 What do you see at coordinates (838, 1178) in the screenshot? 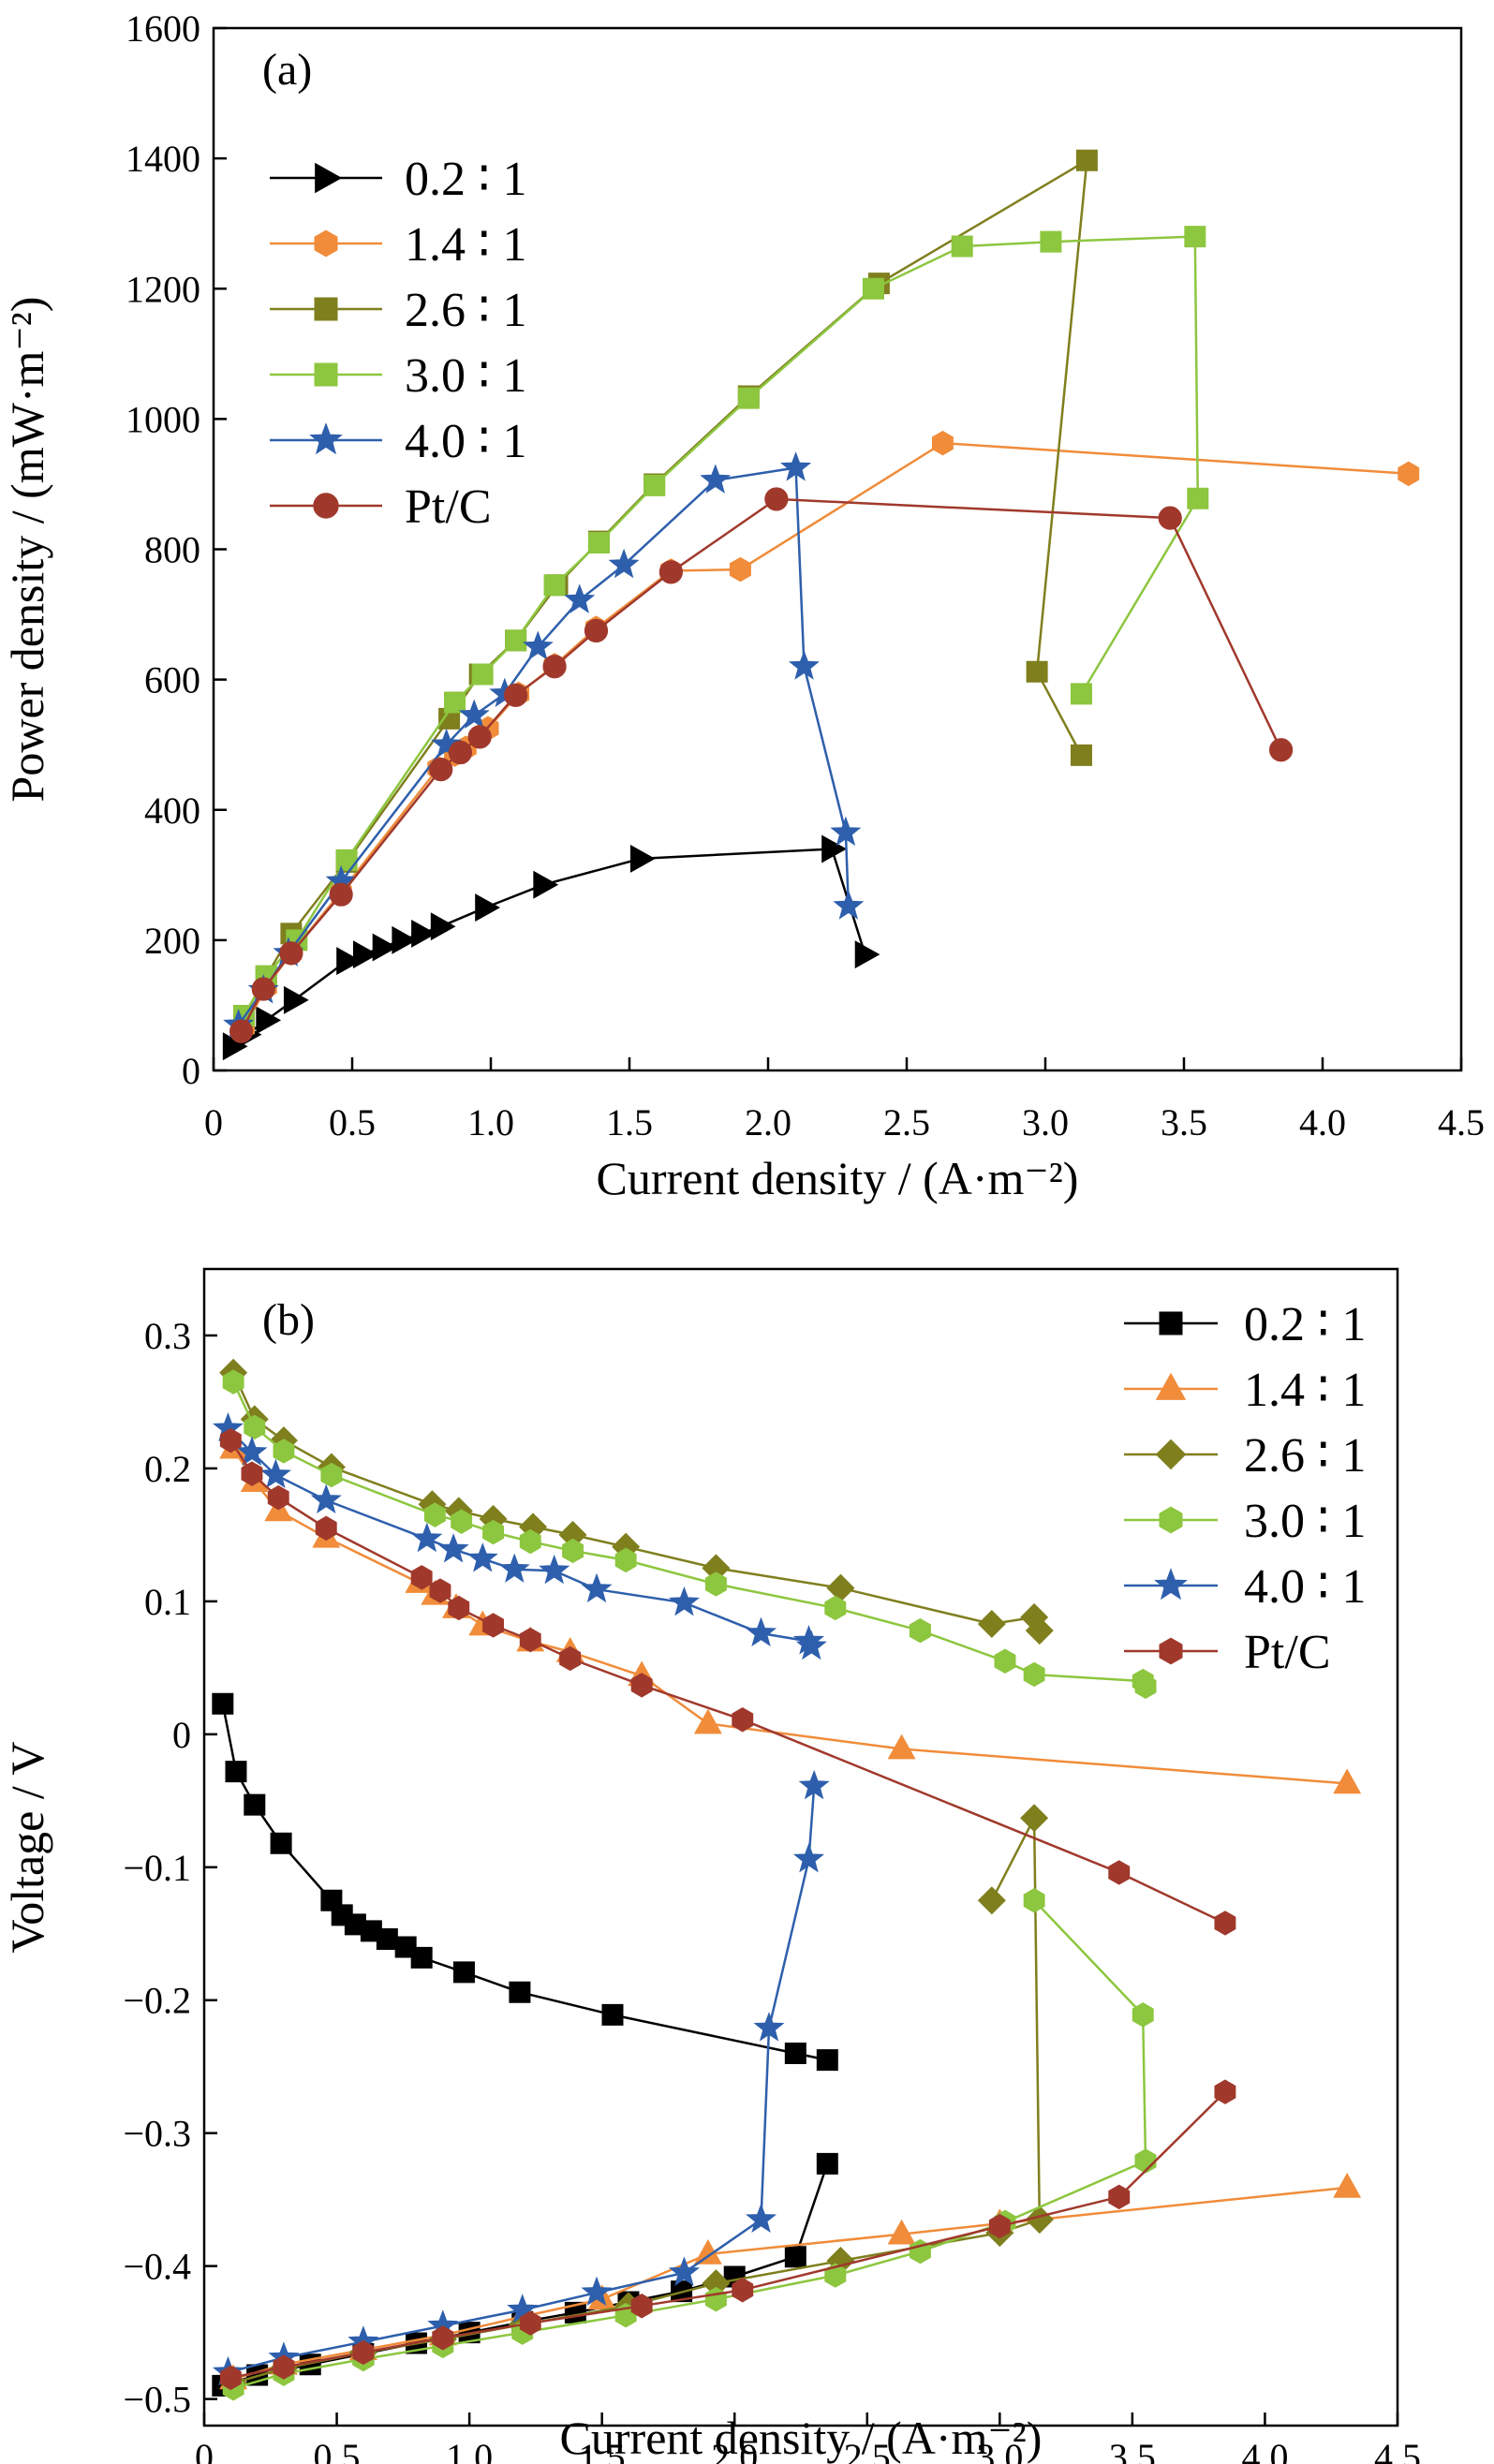
I see `panel-a-x-axis-title: Current density / (A·m⁻²)` at bounding box center [838, 1178].